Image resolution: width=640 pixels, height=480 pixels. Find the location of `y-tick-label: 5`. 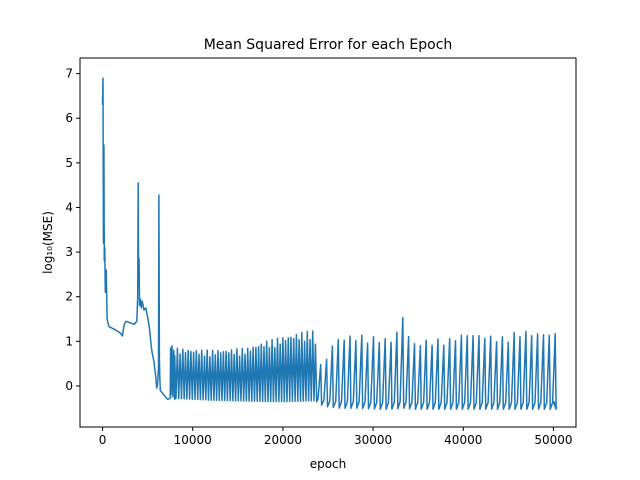

y-tick-label: 5 is located at coordinates (69, 163).